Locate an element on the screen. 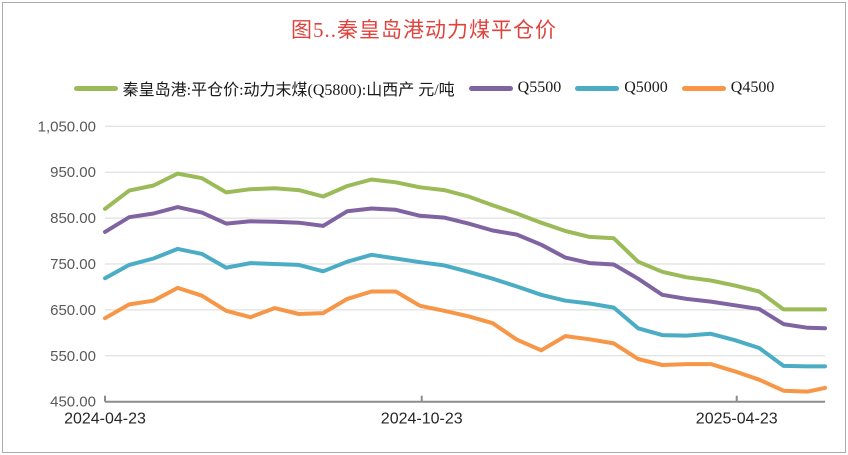 Image resolution: width=848 pixels, height=455 pixels. y-axis-label-1050: 1,050.00 is located at coordinates (67, 126).